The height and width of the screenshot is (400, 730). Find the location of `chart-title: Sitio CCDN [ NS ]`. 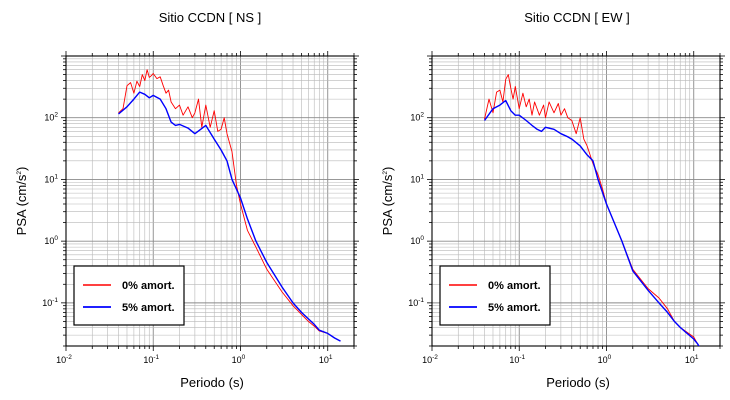

chart-title: Sitio CCDN [ NS ] is located at coordinates (210, 17).